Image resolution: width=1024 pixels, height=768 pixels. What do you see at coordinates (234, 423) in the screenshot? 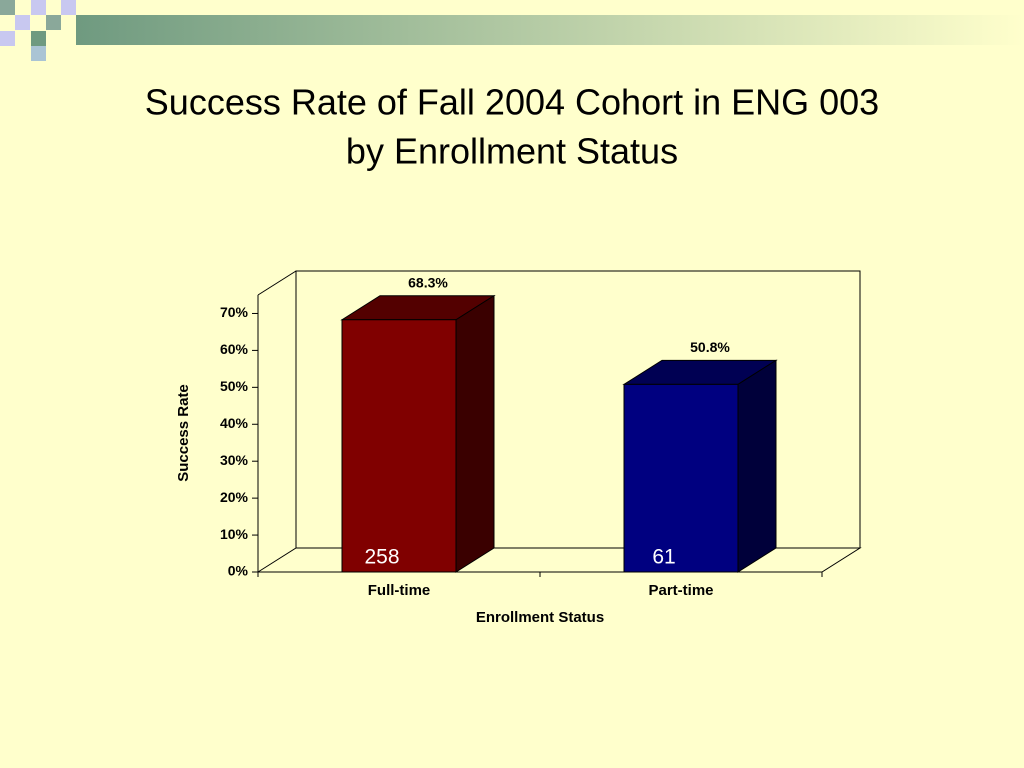
I see `y-tick-label: 40%` at bounding box center [234, 423].